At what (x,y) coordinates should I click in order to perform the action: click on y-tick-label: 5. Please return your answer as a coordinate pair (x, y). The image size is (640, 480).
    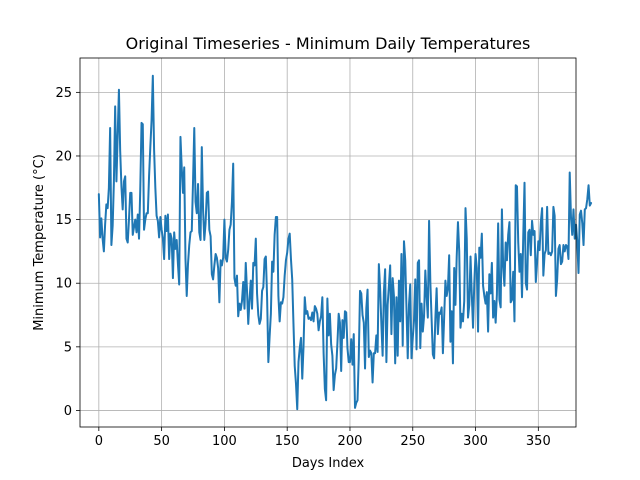
    Looking at the image, I should click on (68, 347).